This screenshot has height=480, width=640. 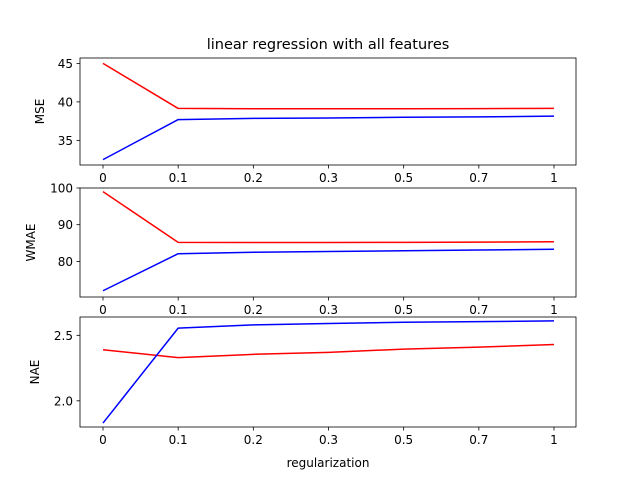 What do you see at coordinates (65, 102) in the screenshot?
I see `y-tick-label: 40` at bounding box center [65, 102].